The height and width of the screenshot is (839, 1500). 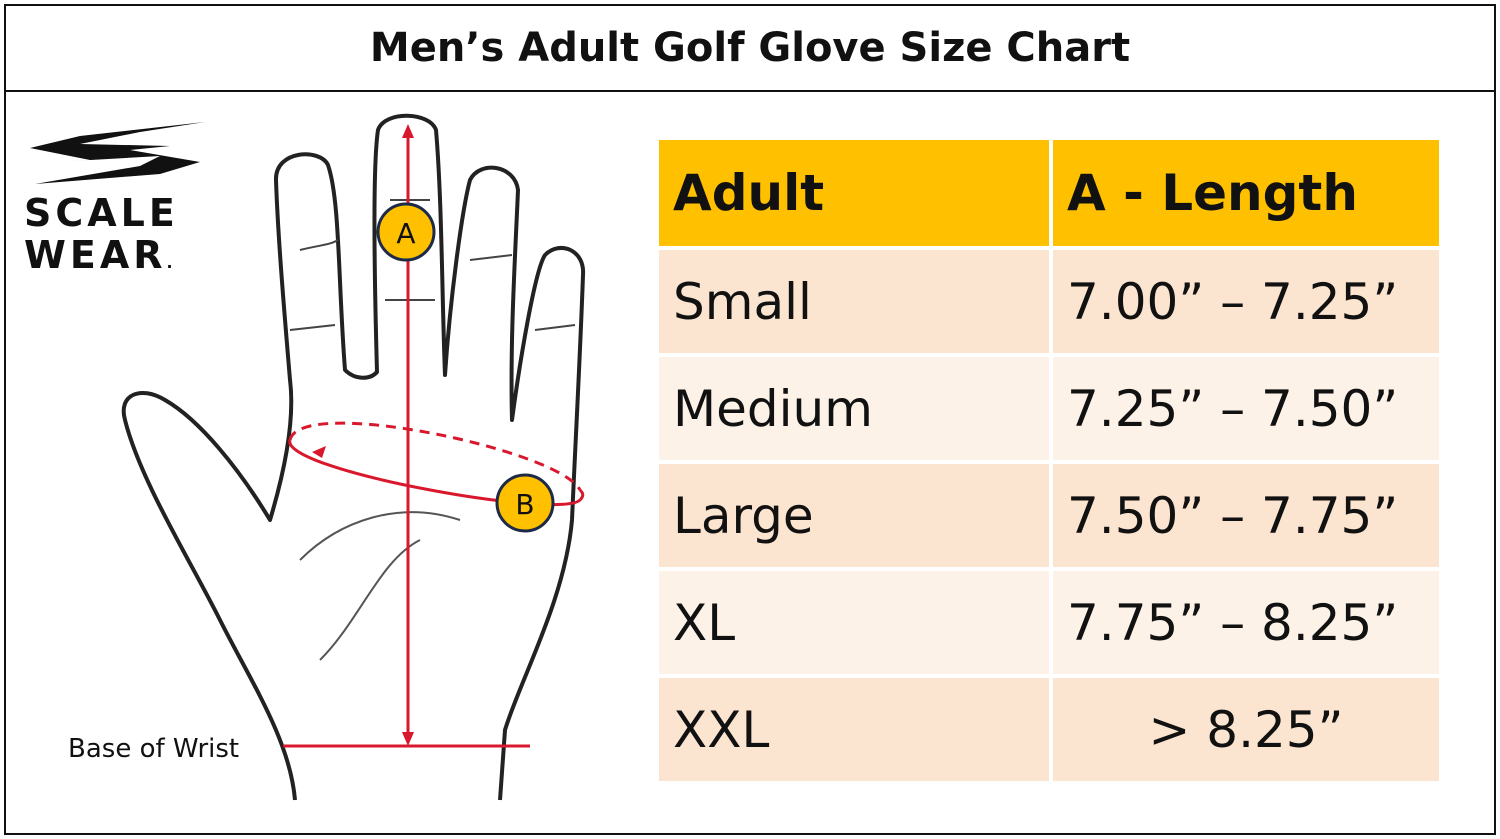 I want to click on marker-b: B, so click(x=525, y=503).